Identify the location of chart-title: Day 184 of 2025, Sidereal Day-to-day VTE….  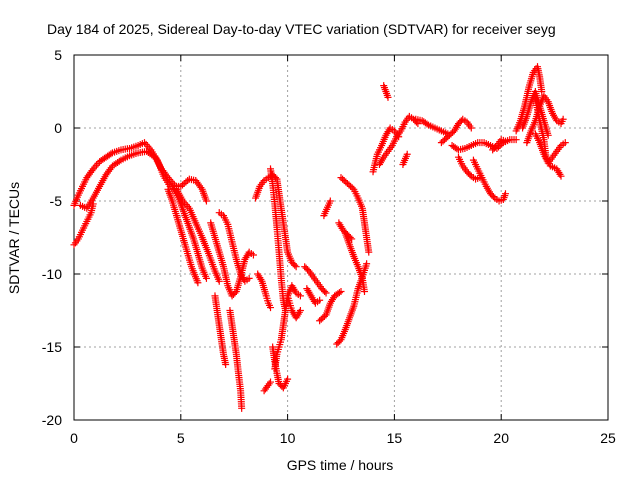
(301, 29).